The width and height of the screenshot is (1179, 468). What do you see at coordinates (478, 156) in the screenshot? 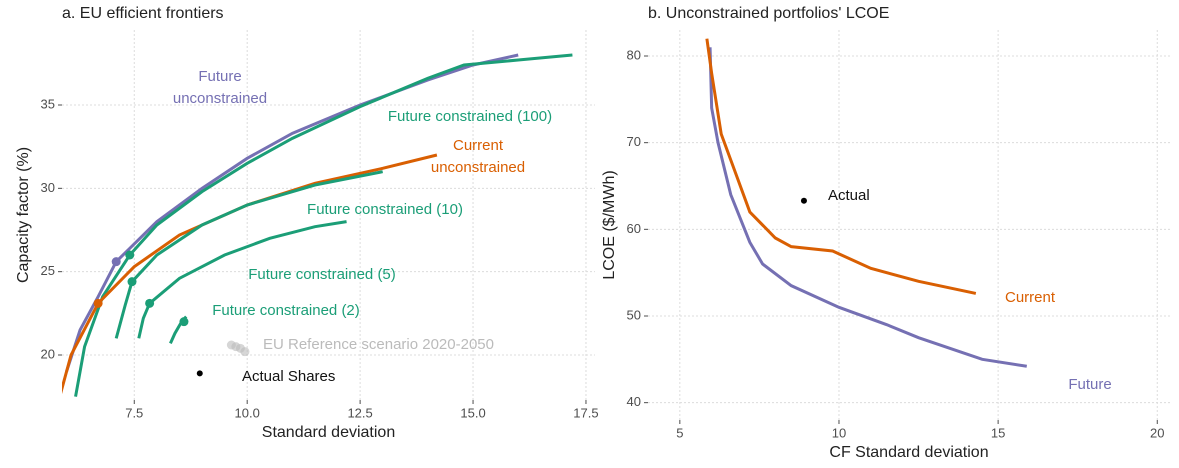
I see `series-label: Current unconstrained` at bounding box center [478, 156].